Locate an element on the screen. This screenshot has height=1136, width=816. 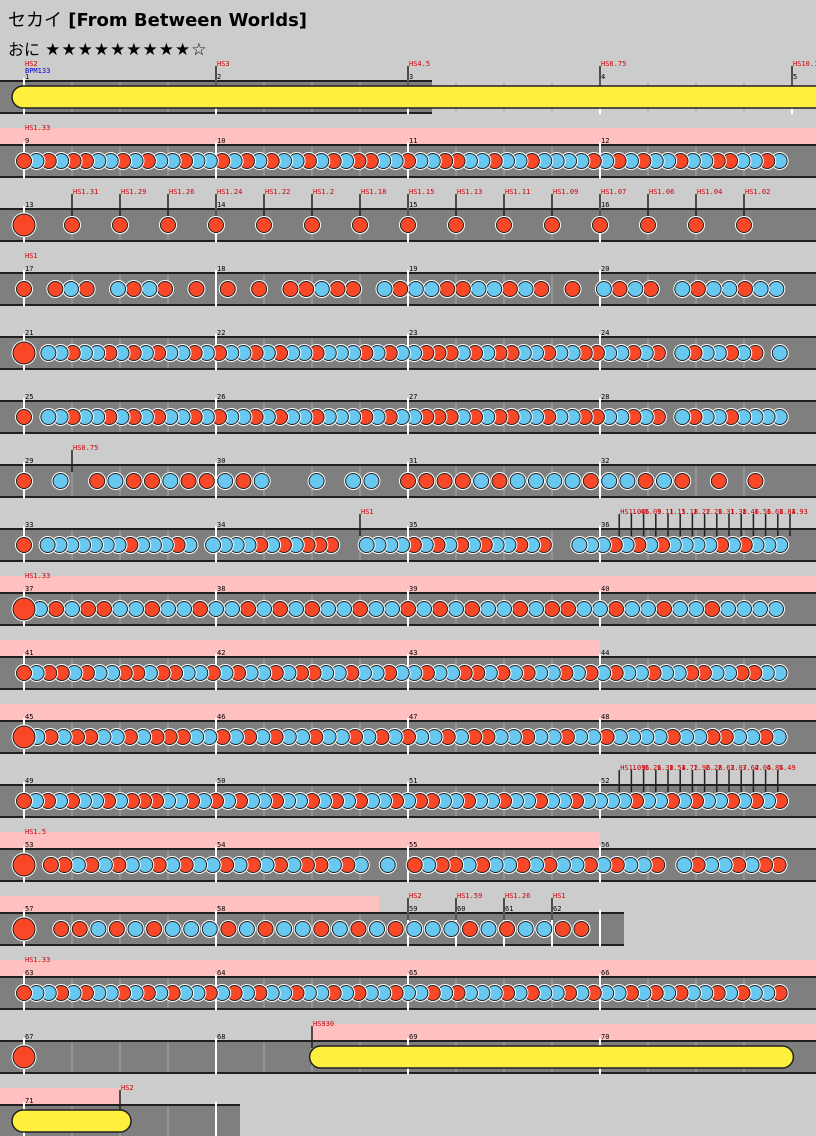
measure-number: 36 is located at coordinates (605, 525).